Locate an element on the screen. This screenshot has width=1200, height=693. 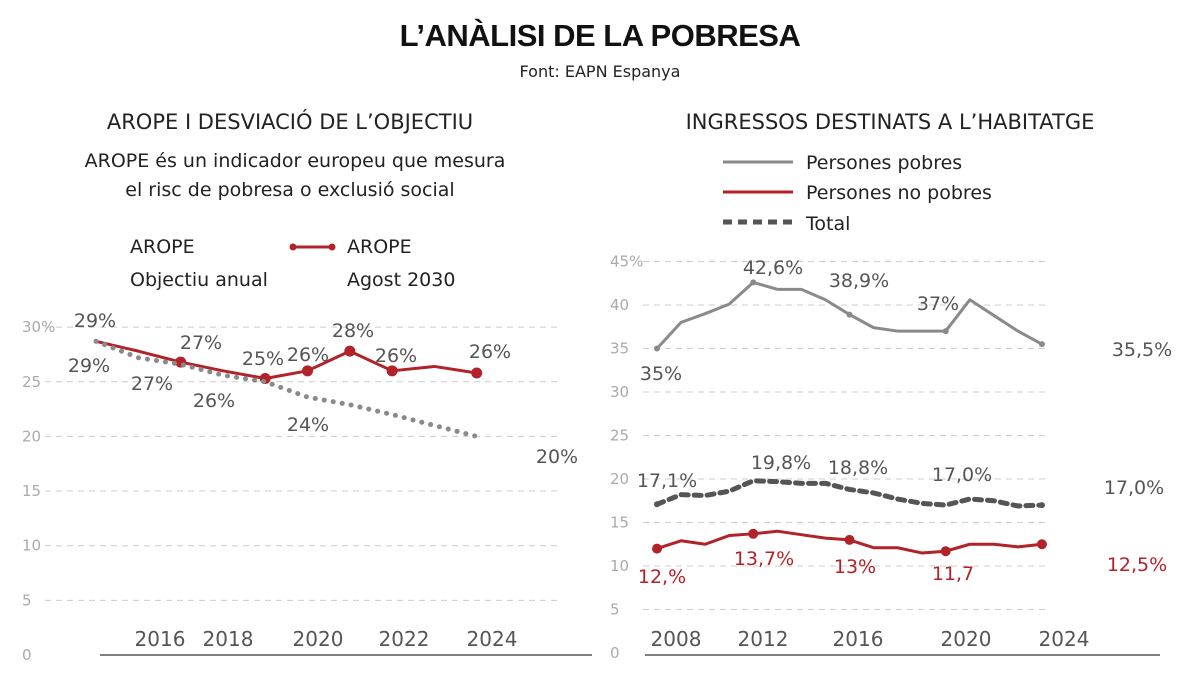
y-tick-label: 40 is located at coordinates (619, 305).